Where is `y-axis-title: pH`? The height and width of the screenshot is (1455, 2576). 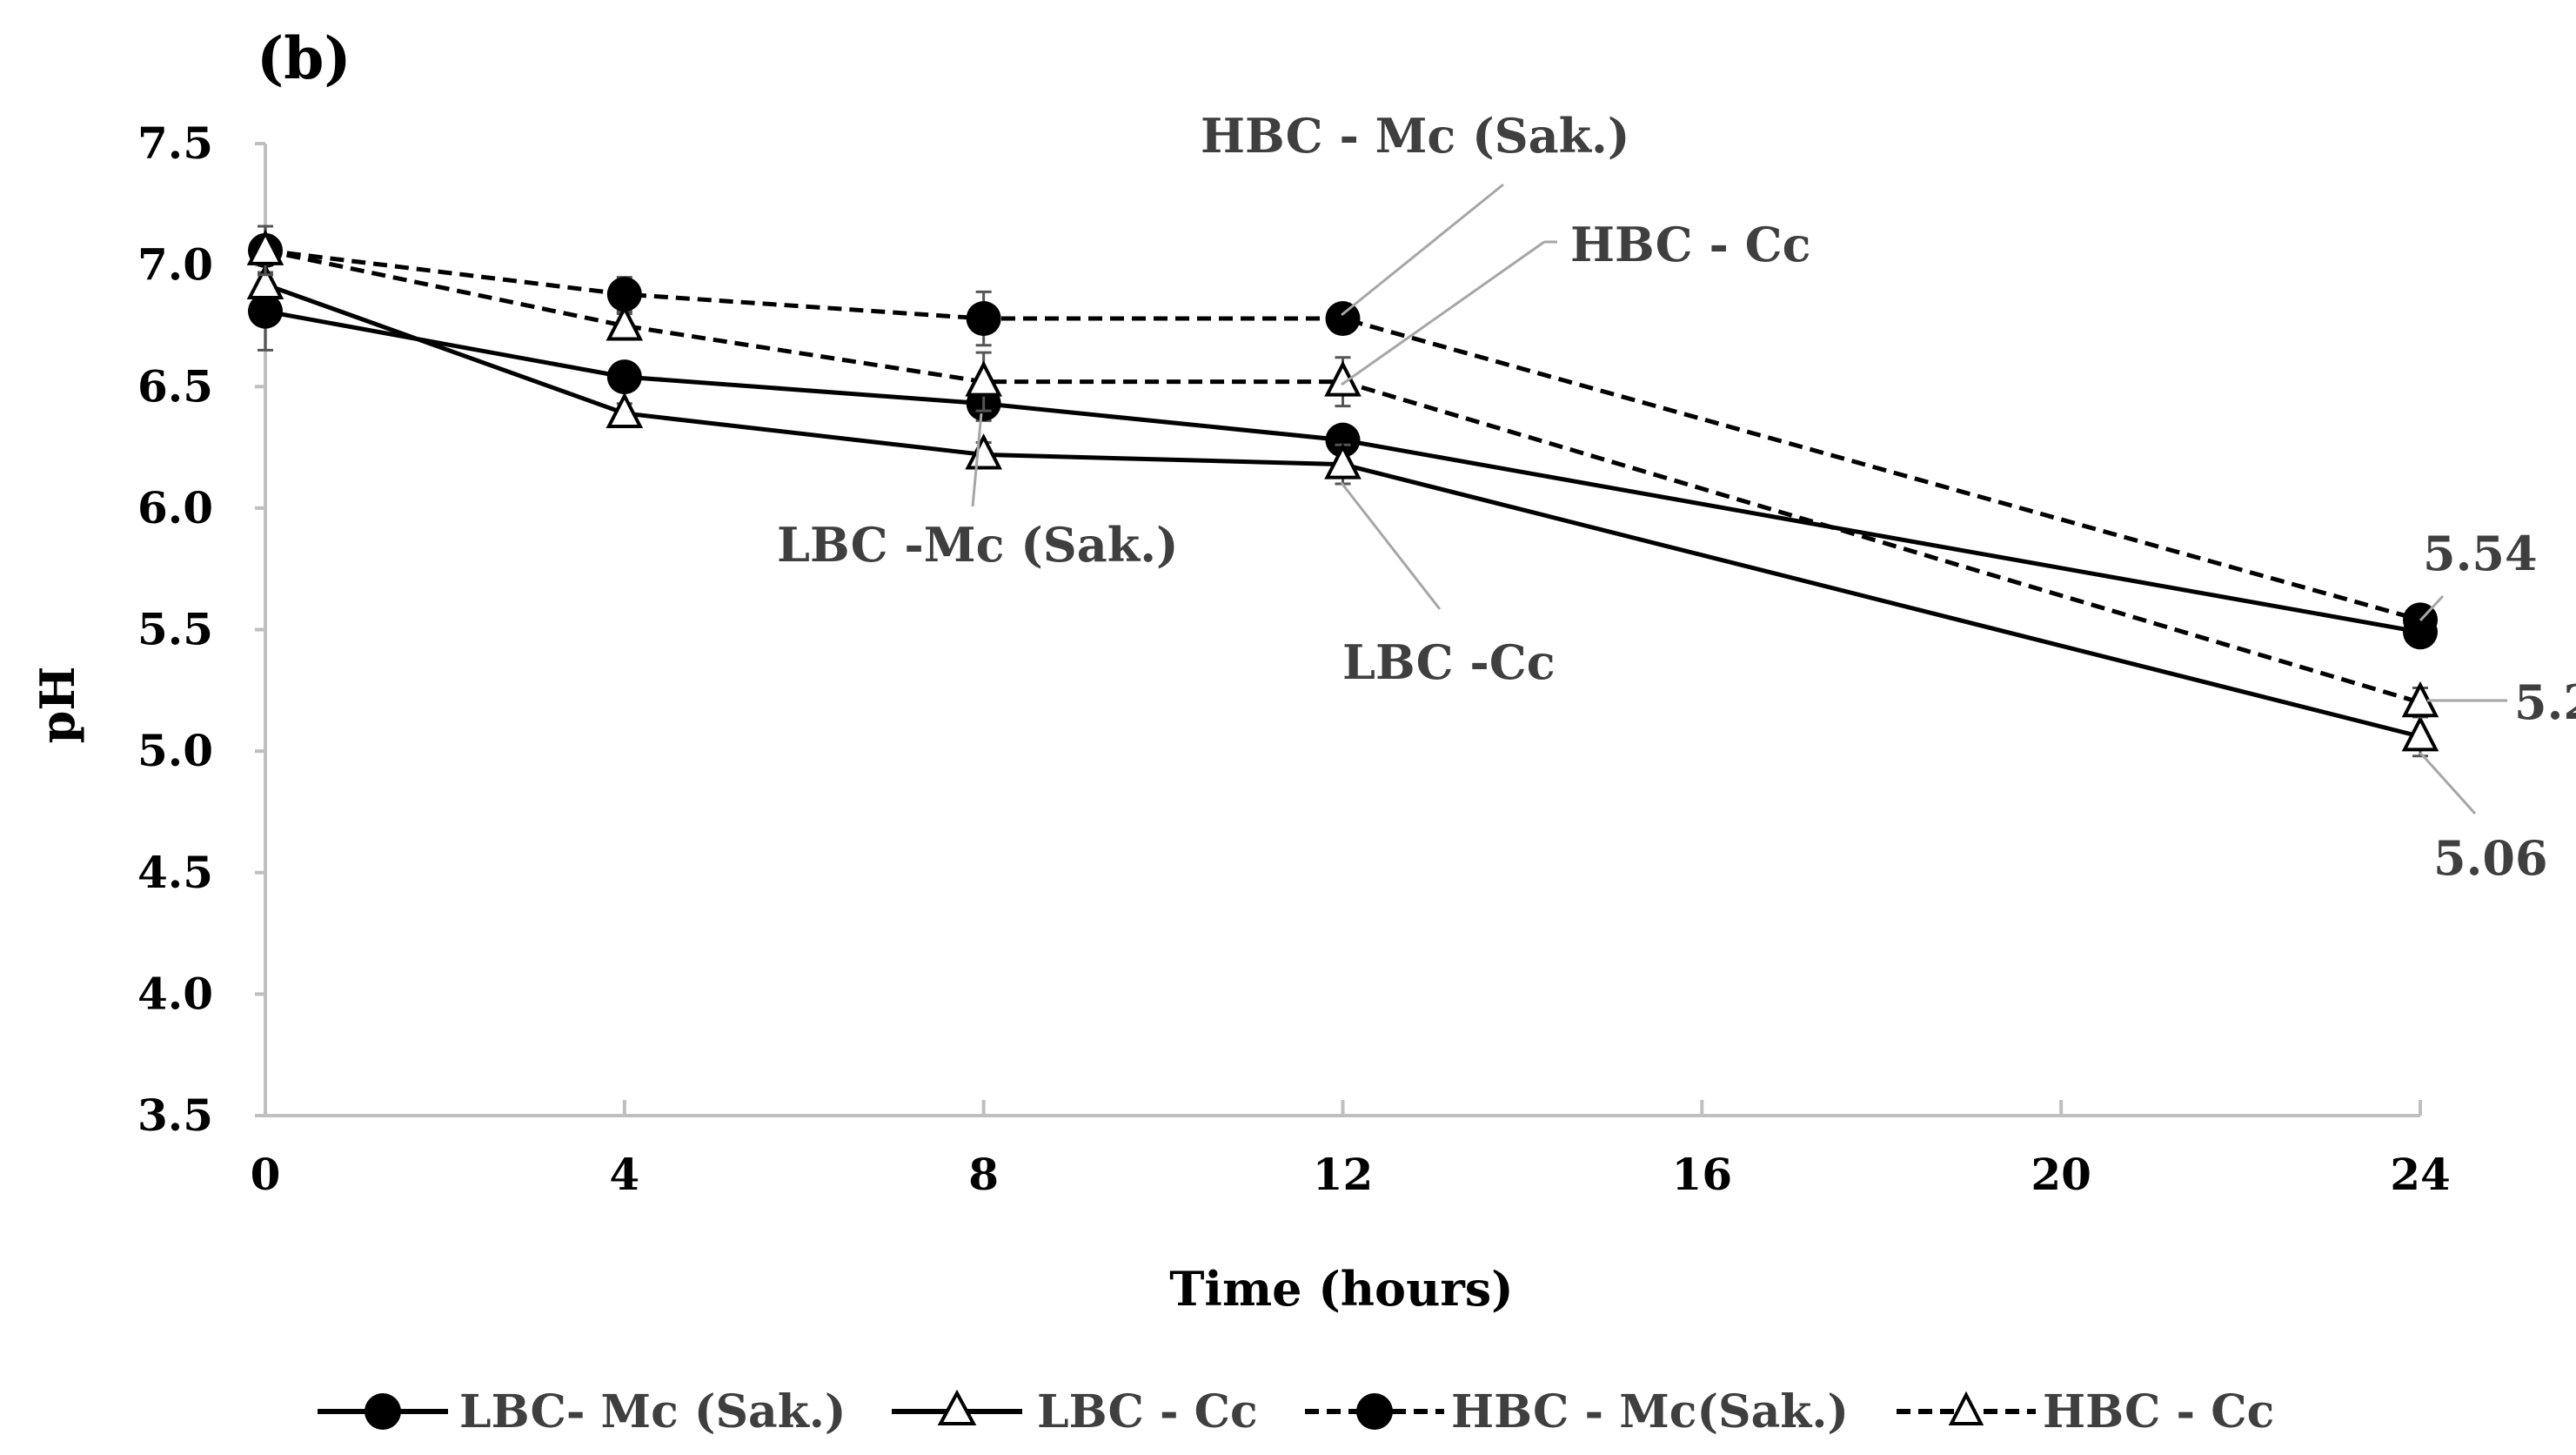
y-axis-title: pH is located at coordinates (57, 705).